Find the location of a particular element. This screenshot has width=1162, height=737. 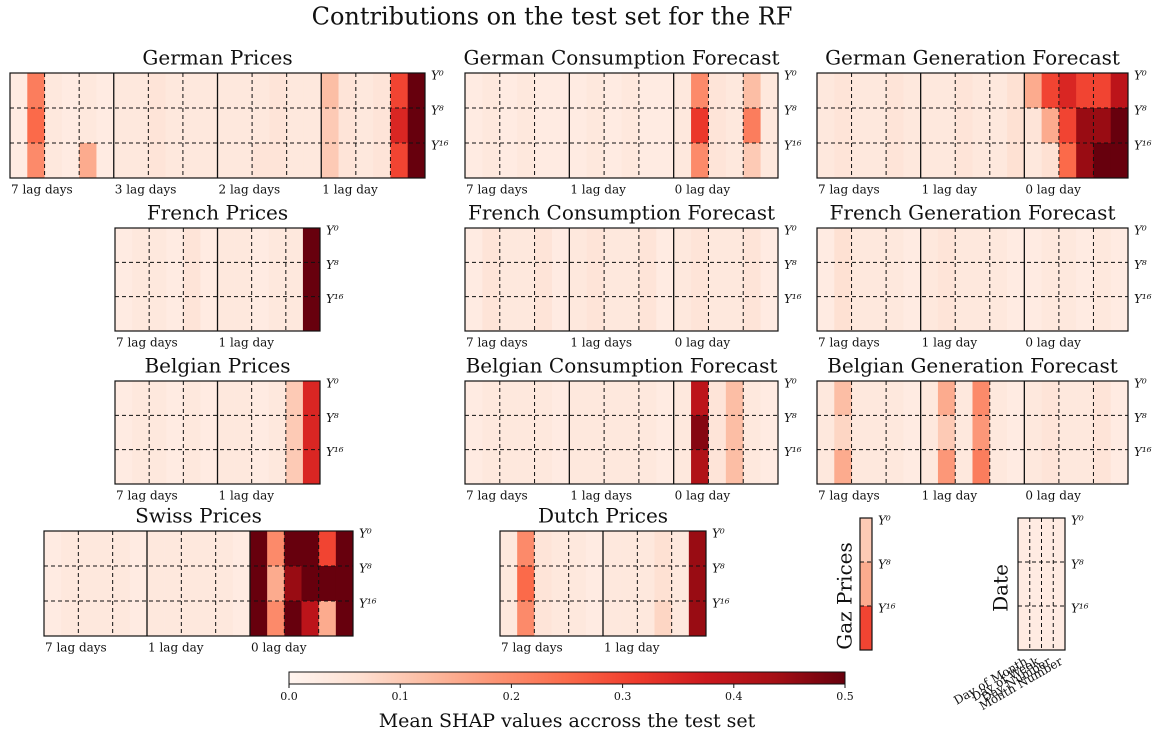

panel-title: German Consumption Forecast is located at coordinates (622, 58).